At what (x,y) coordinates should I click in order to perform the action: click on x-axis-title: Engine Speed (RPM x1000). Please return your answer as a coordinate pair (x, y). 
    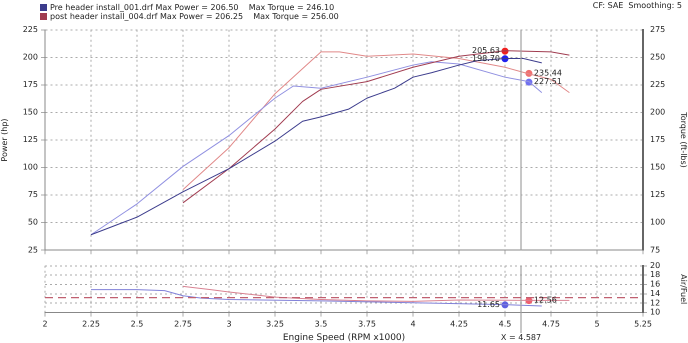
    Looking at the image, I should click on (344, 337).